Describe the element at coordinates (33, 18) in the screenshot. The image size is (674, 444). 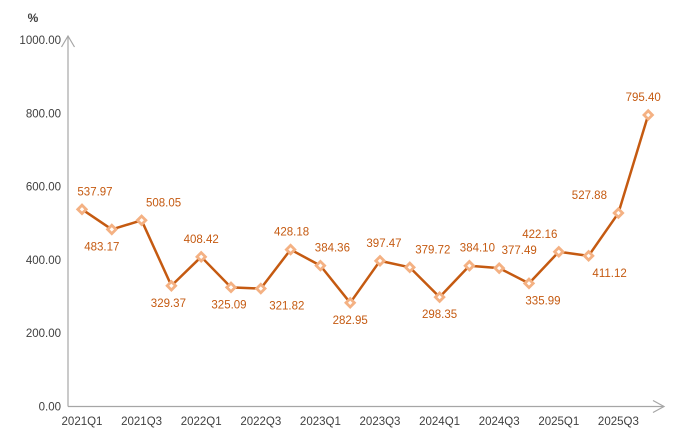
I see `y-axis-unit-label: %` at that location.